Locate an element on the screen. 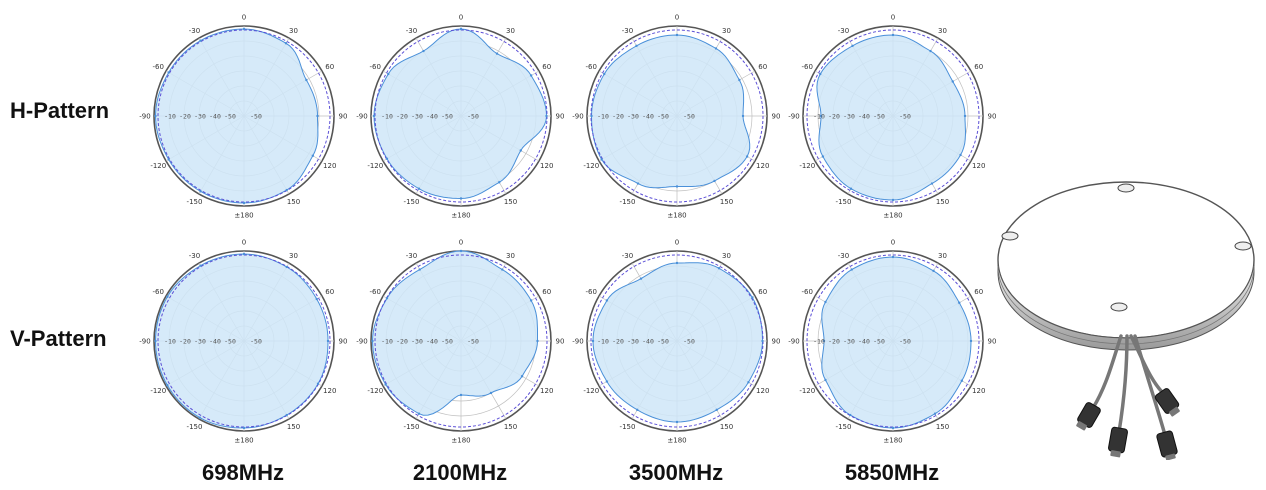 Image resolution: width=1266 pixels, height=490 pixels. angle-label: 0 is located at coordinates (244, 18).